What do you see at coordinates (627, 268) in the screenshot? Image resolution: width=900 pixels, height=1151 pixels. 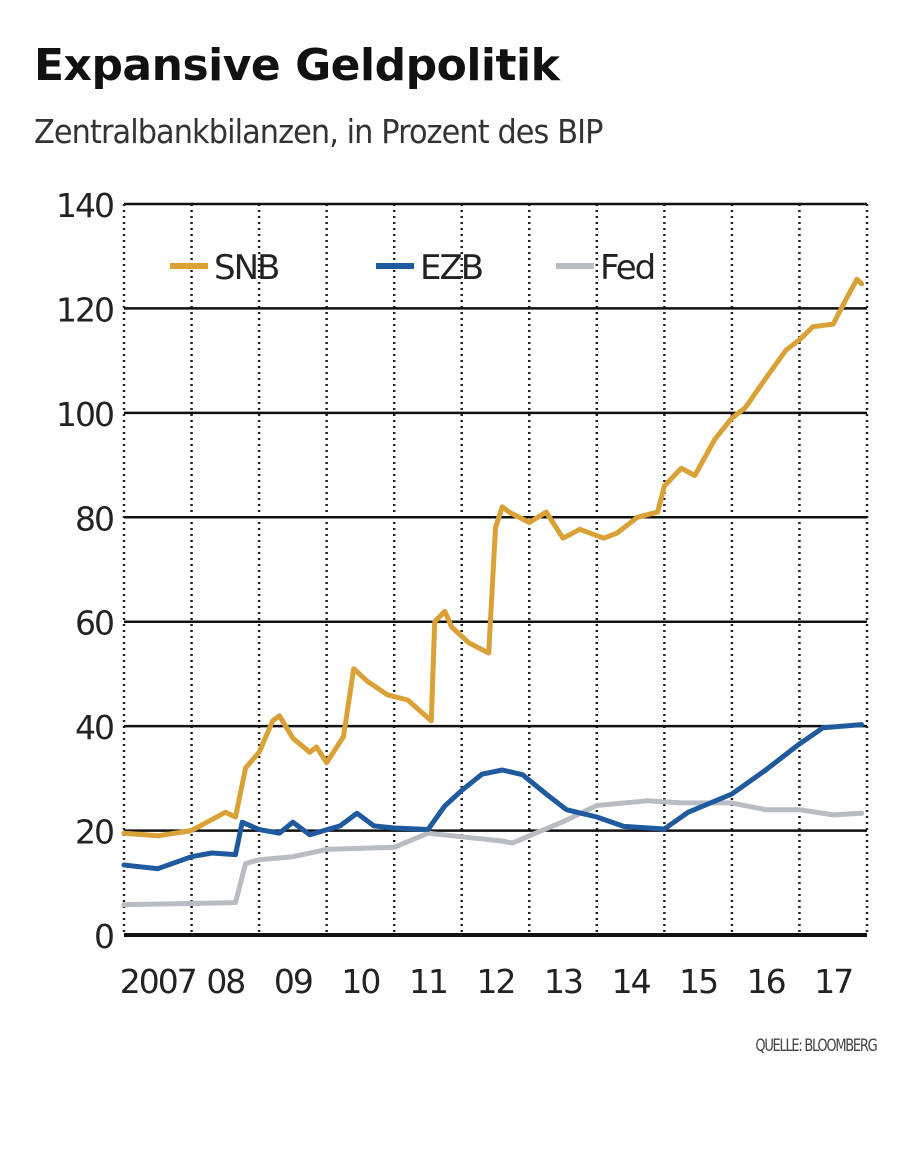 I see `legend-label-fed: Fed` at bounding box center [627, 268].